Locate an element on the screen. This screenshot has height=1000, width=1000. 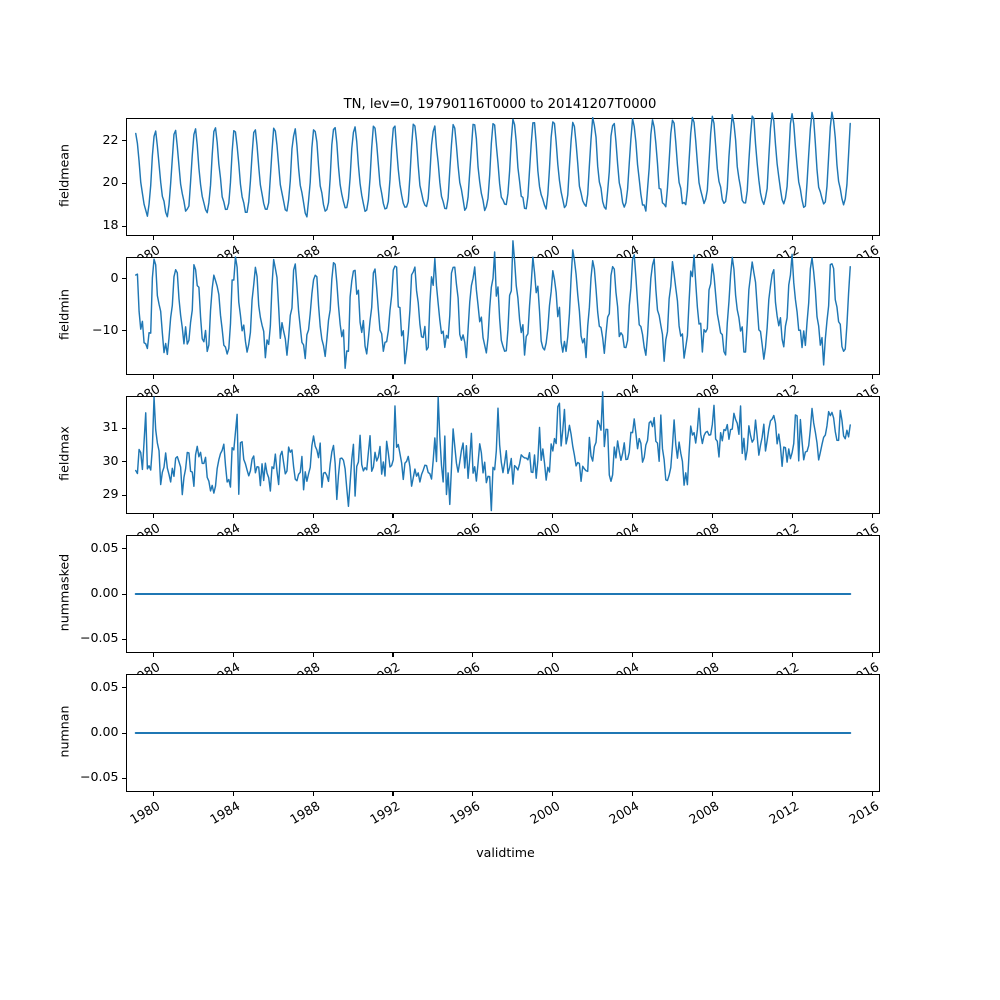
y-axis-label-fieldmax: fieldmax is located at coordinates (63, 453).